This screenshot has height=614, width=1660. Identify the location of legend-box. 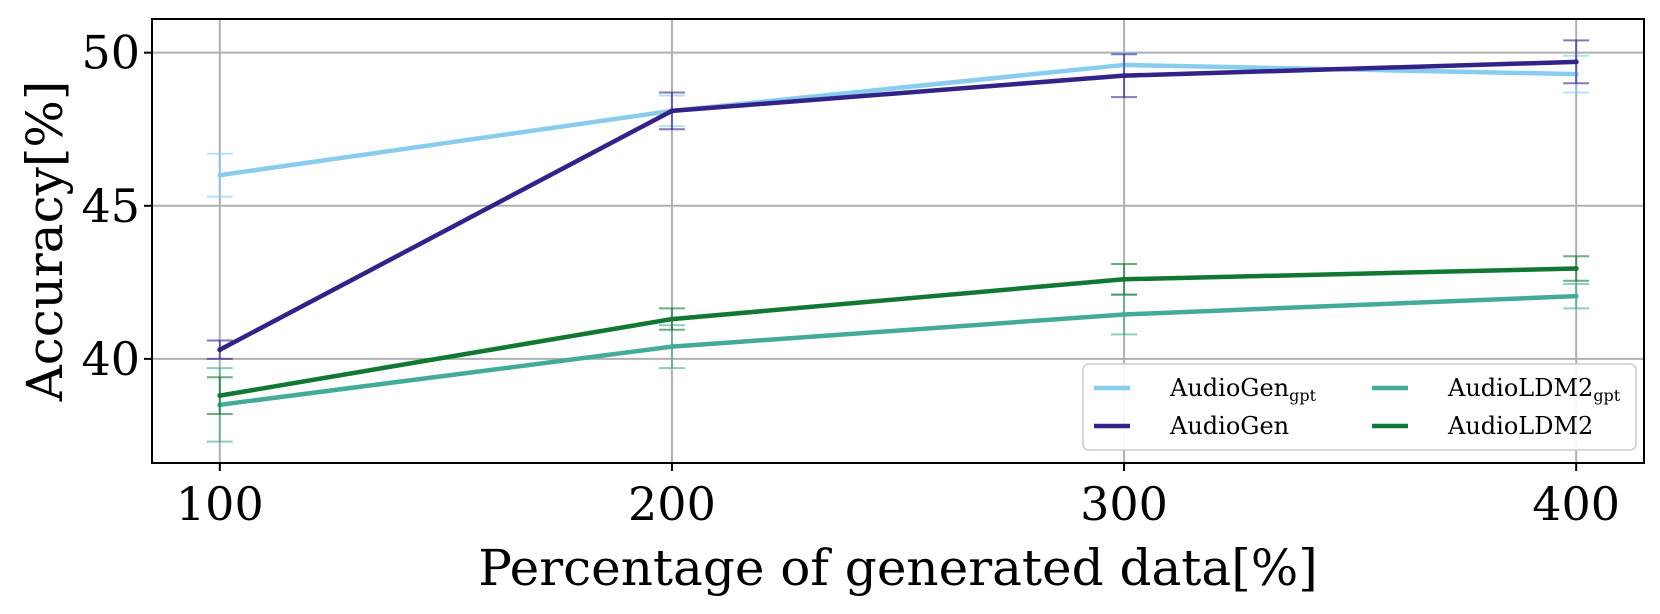
(1359, 407).